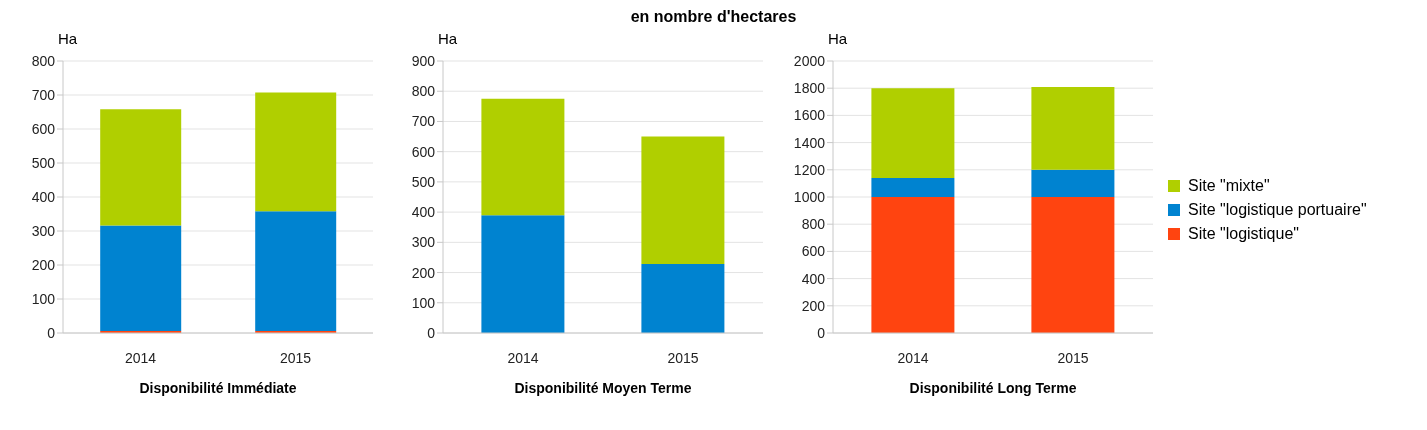 The width and height of the screenshot is (1427, 430). What do you see at coordinates (809, 142) in the screenshot?
I see `y-tick-label: 1400` at bounding box center [809, 142].